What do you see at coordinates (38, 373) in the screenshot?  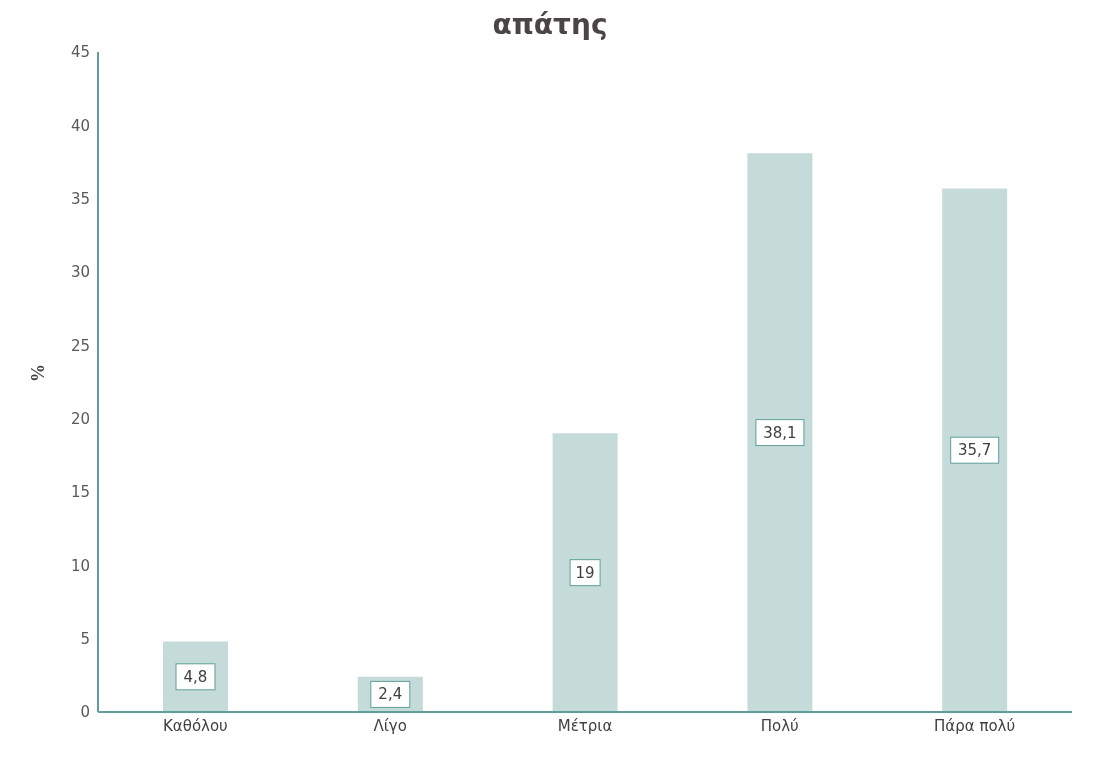 I see `y-axis-title: %` at bounding box center [38, 373].